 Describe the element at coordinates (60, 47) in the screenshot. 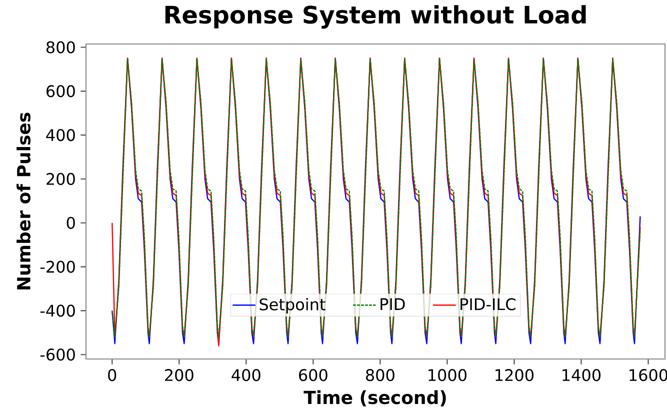

I see `y-tick-label: 800` at that location.